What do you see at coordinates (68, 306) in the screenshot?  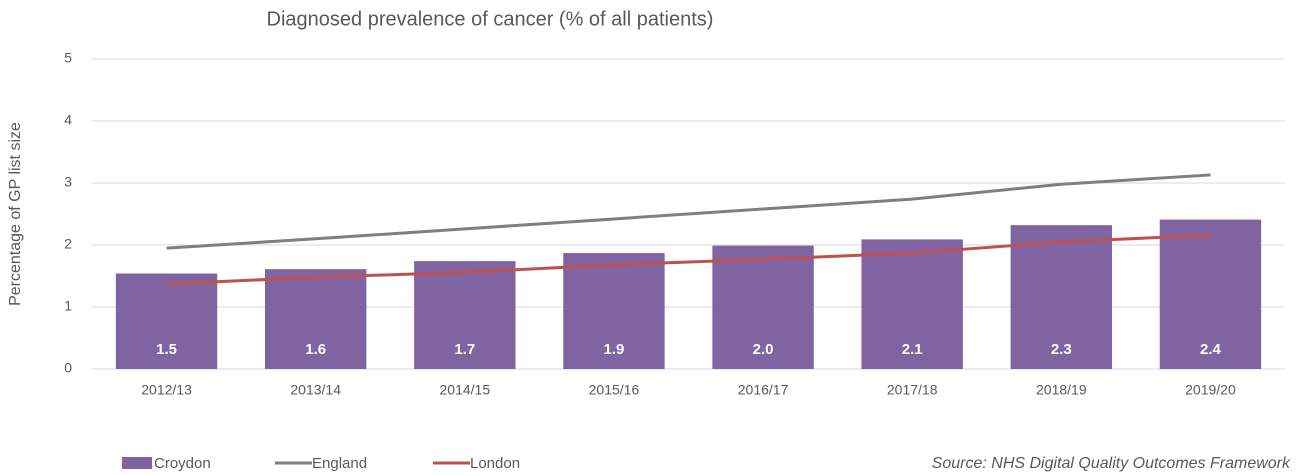 I see `y-tick-label: 1` at bounding box center [68, 306].